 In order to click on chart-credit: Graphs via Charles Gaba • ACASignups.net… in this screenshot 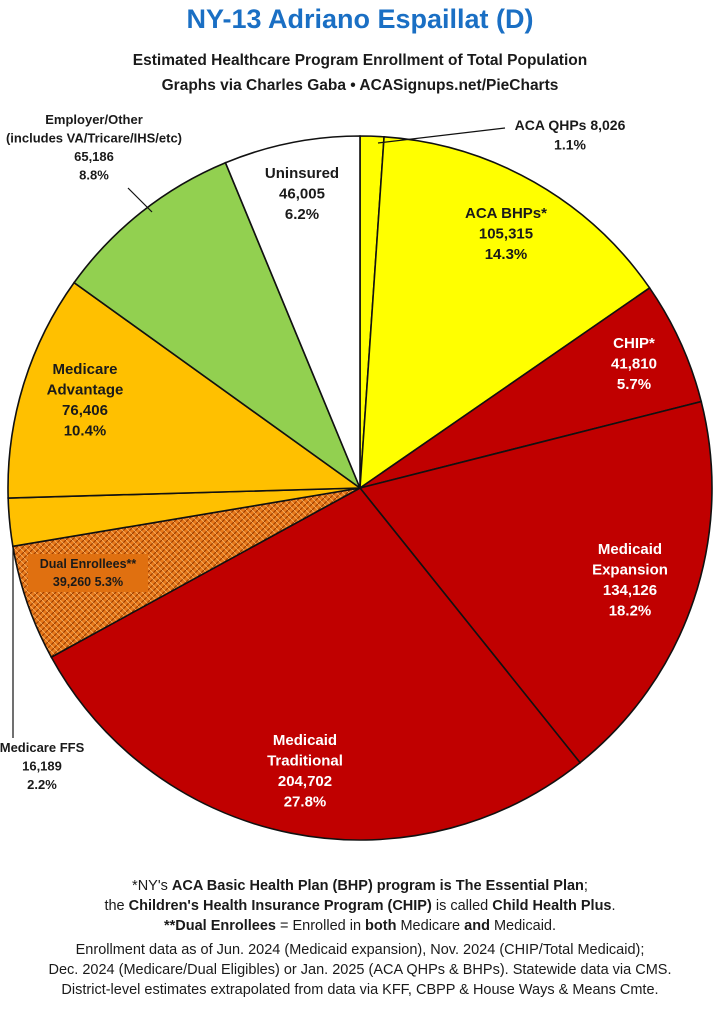, I will do `click(360, 85)`.